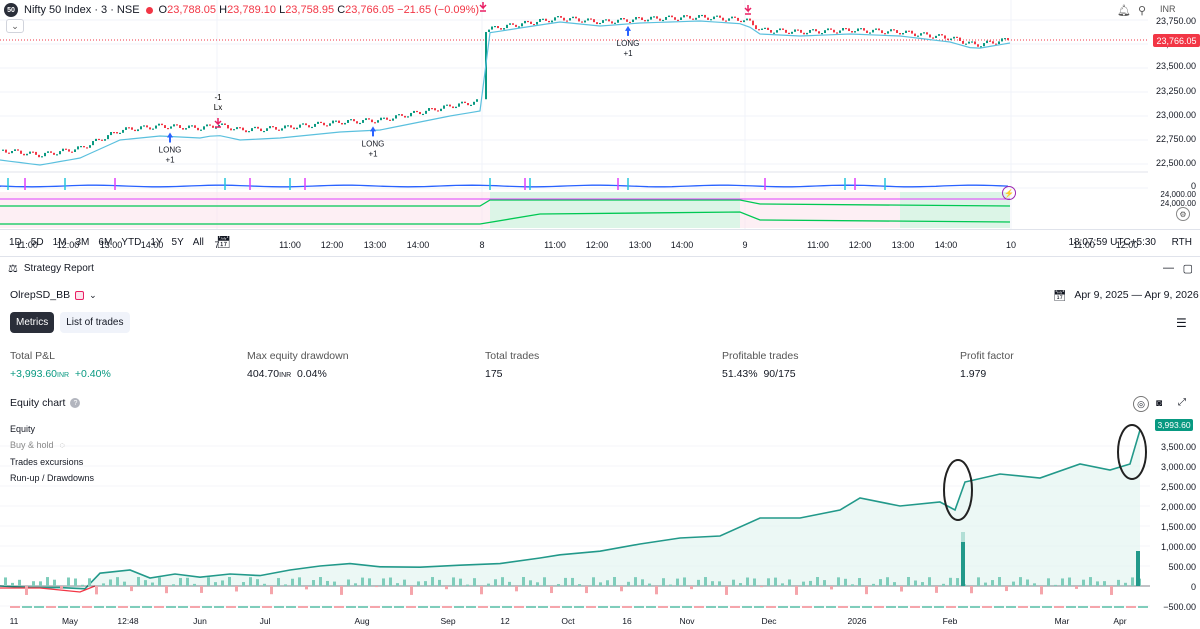 This screenshot has height=629, width=1200. Describe the element at coordinates (1168, 268) in the screenshot. I see `minimize-icon: —` at that location.